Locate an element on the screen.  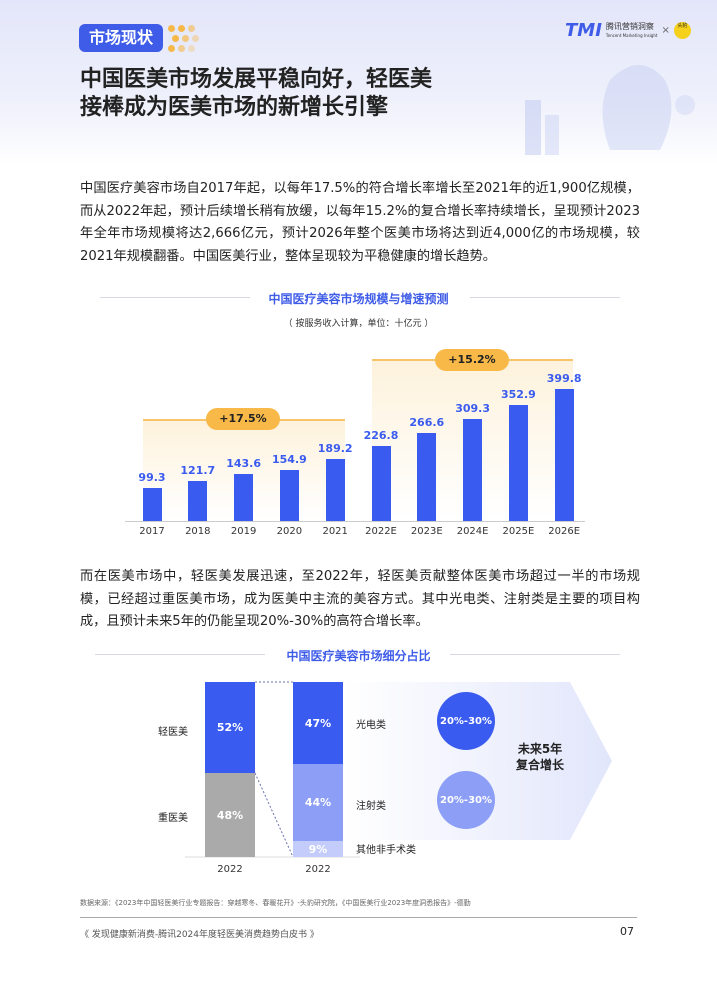
label-other: 其他非手术类 is located at coordinates (386, 850).